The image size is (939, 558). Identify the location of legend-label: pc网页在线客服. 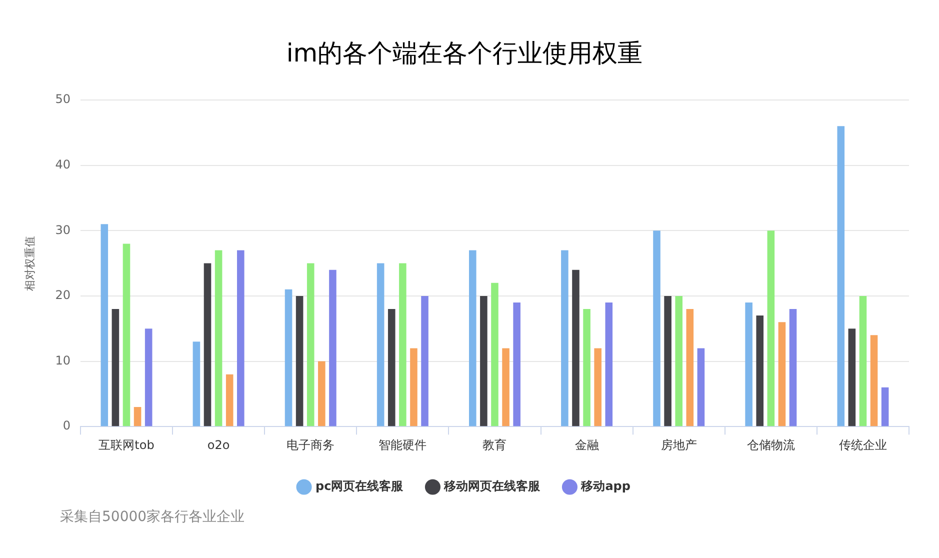
(360, 486).